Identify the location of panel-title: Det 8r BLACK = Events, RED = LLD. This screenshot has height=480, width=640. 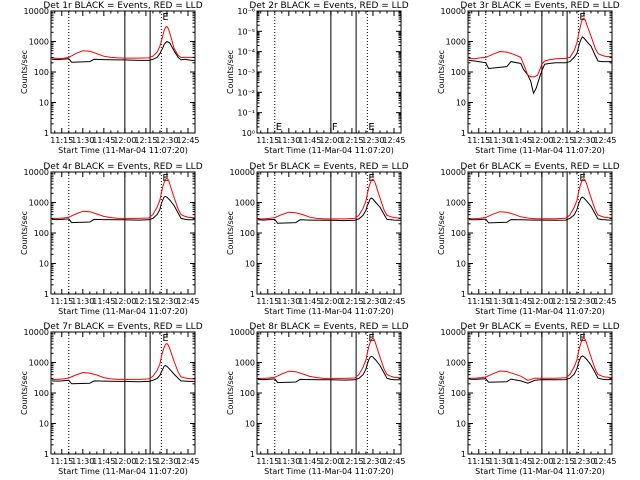
(328, 327).